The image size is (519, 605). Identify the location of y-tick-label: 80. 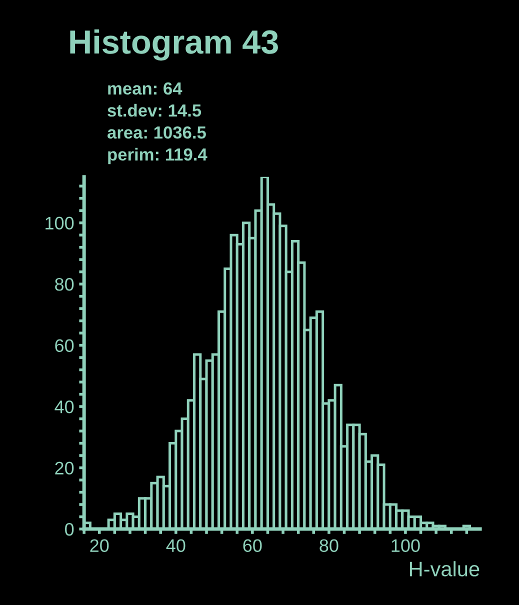
(64, 284).